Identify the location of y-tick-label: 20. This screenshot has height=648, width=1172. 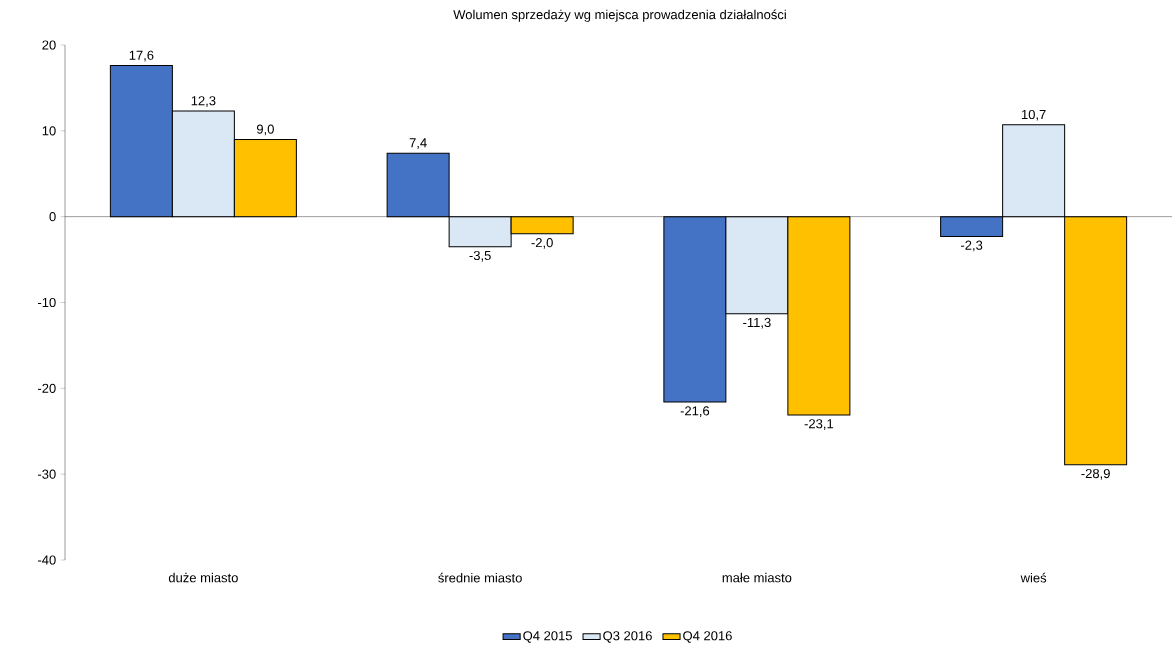
(49, 45).